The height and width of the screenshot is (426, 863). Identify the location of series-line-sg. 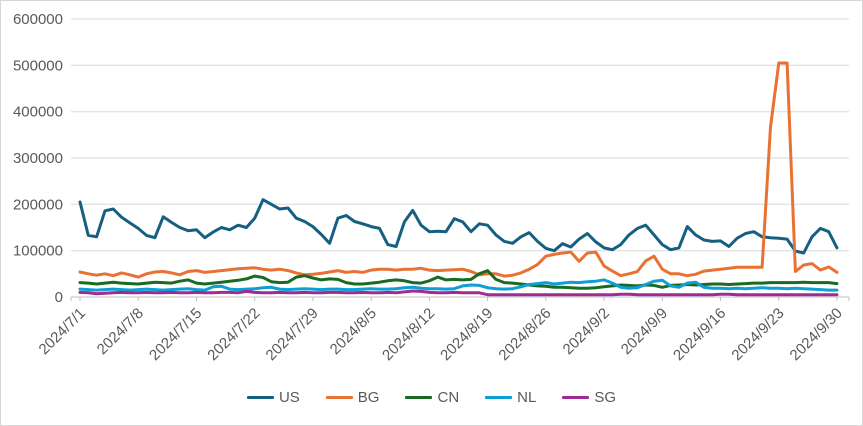
(458, 293).